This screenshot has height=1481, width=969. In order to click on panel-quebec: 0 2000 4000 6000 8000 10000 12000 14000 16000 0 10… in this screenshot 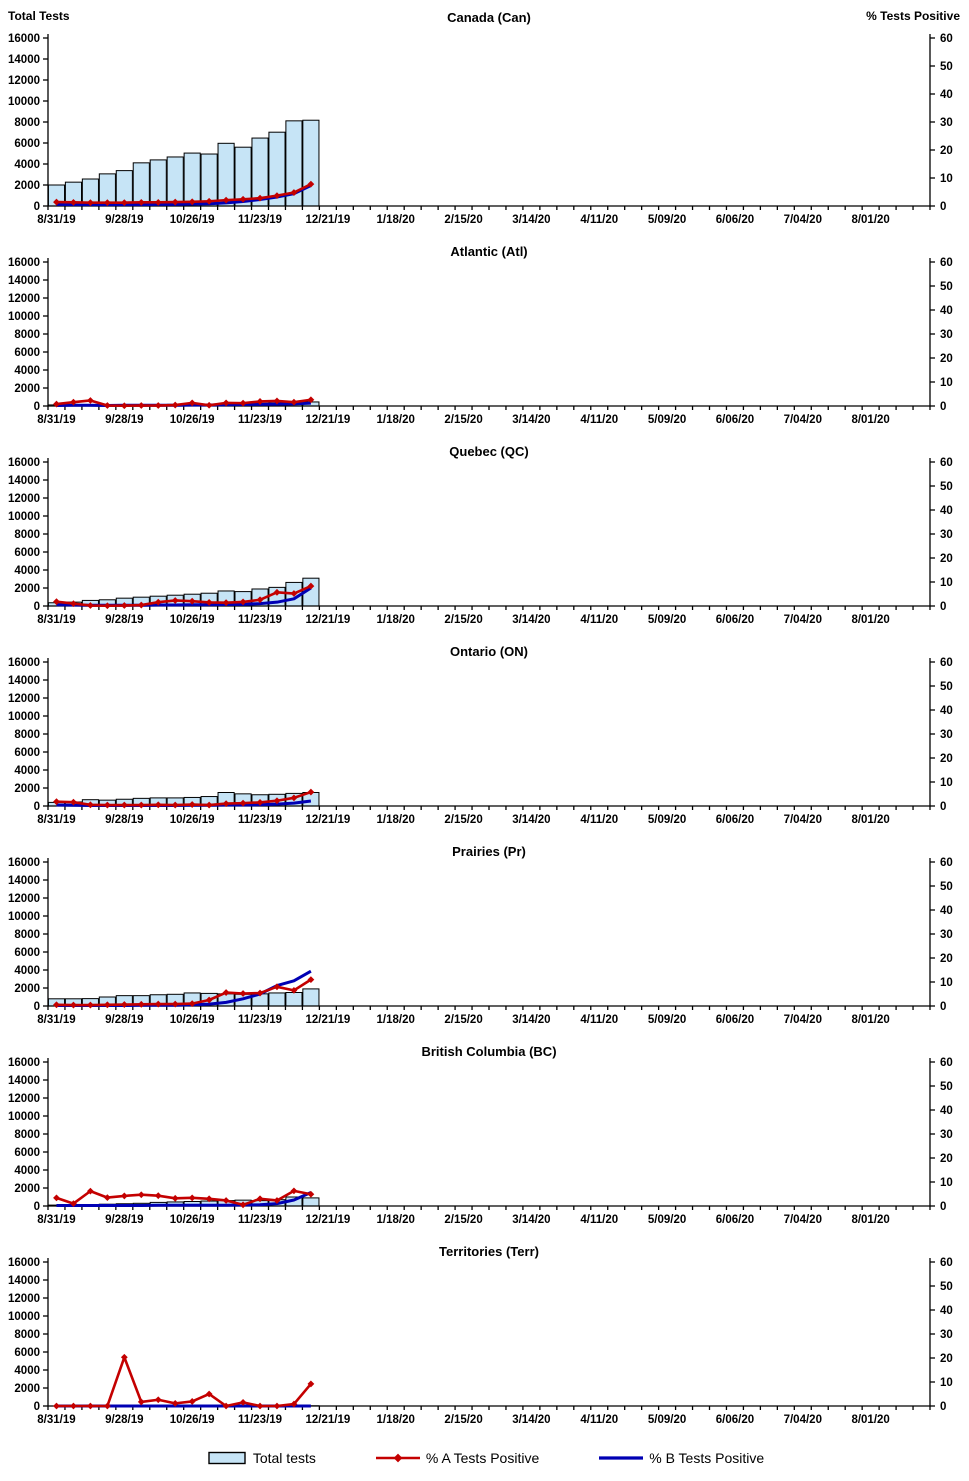, I will do `click(484, 536)`.